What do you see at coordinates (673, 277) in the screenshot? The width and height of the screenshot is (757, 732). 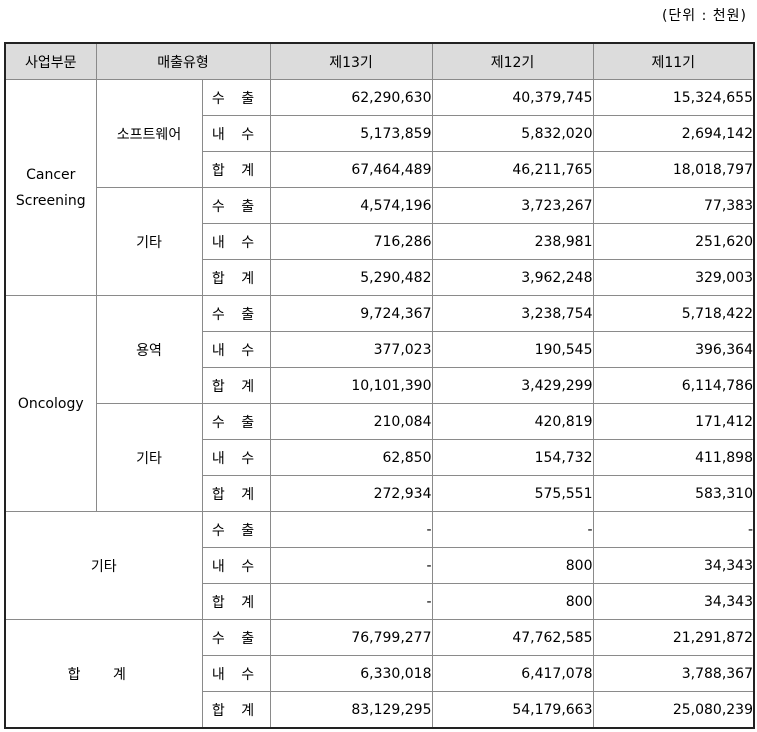 I see `value-cell: 329,003` at bounding box center [673, 277].